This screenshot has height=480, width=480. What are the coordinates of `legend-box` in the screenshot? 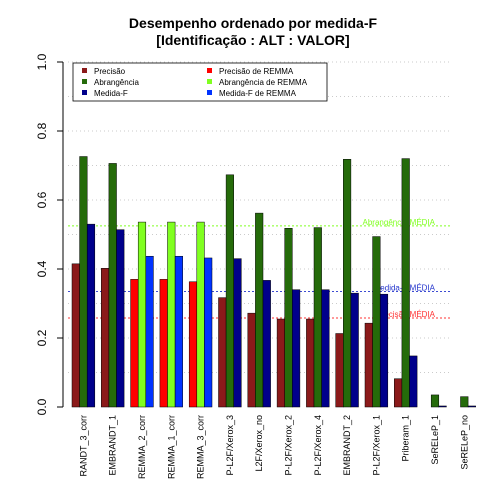 It's located at (200, 82).